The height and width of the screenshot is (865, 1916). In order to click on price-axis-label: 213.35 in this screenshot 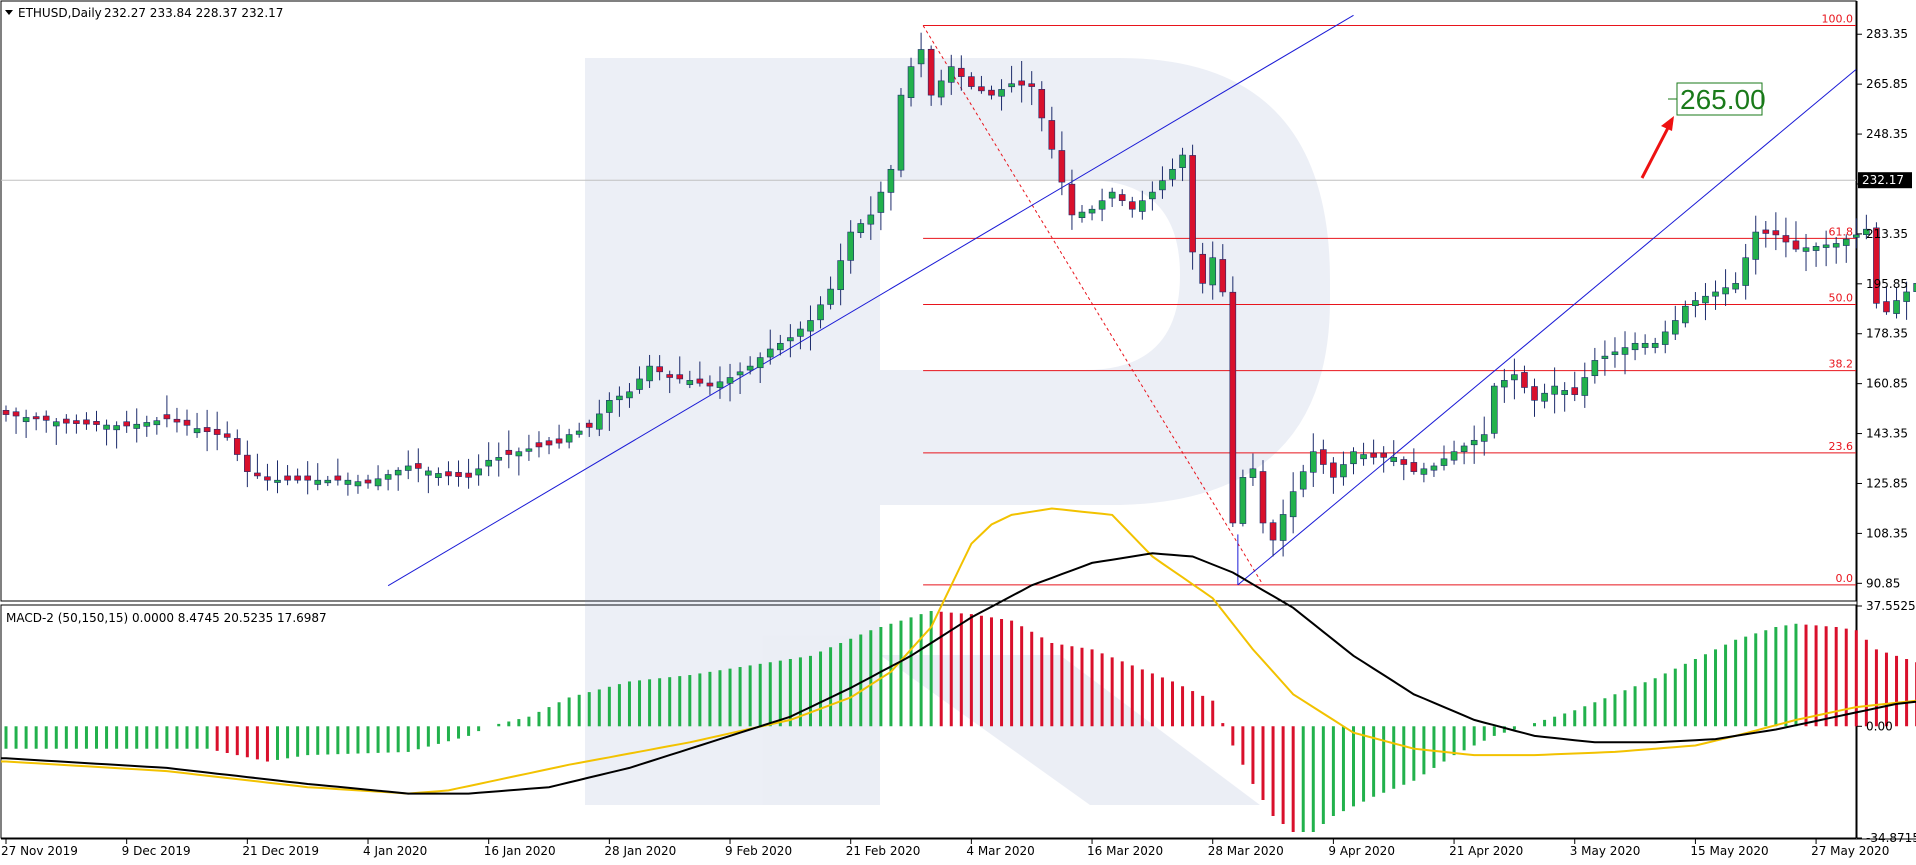, I will do `click(1887, 234)`.